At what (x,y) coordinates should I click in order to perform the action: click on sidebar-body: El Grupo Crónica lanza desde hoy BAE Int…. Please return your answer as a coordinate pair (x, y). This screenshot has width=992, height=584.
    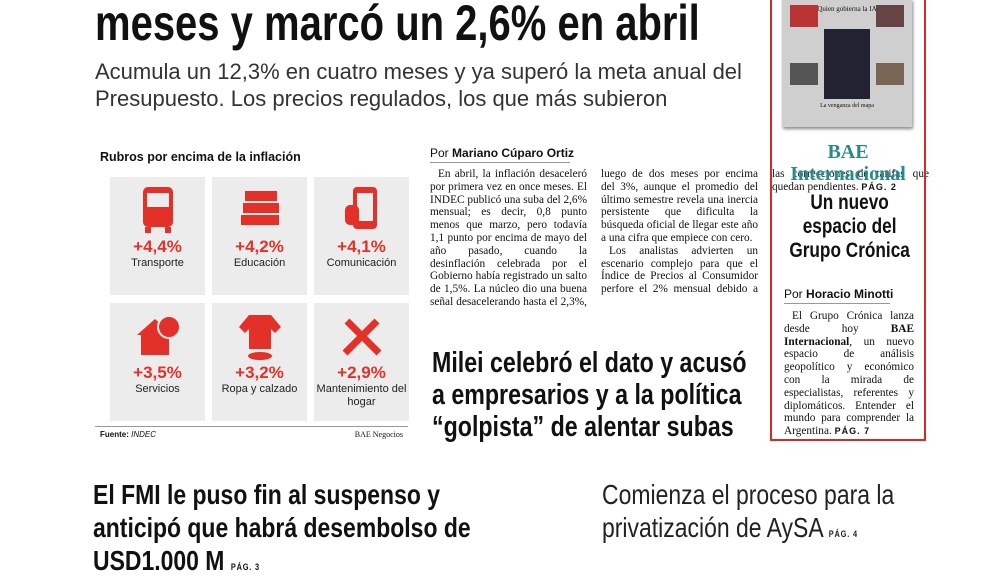
    Looking at the image, I should click on (849, 374).